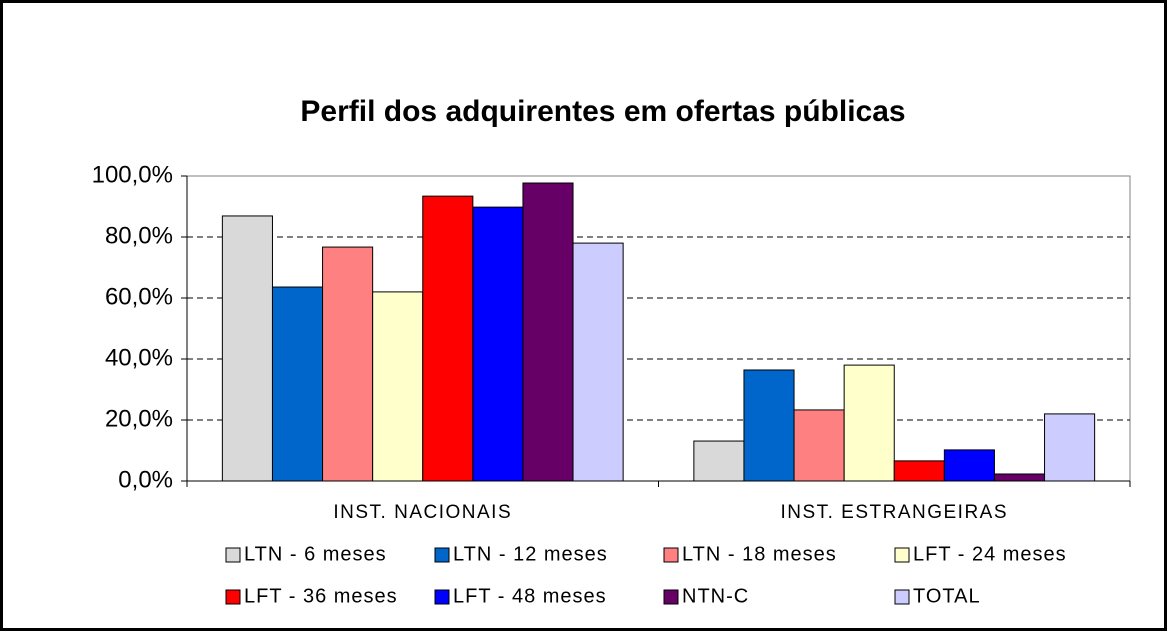 This screenshot has width=1167, height=631. I want to click on legend-label: LFT - 36 meses, so click(321, 596).